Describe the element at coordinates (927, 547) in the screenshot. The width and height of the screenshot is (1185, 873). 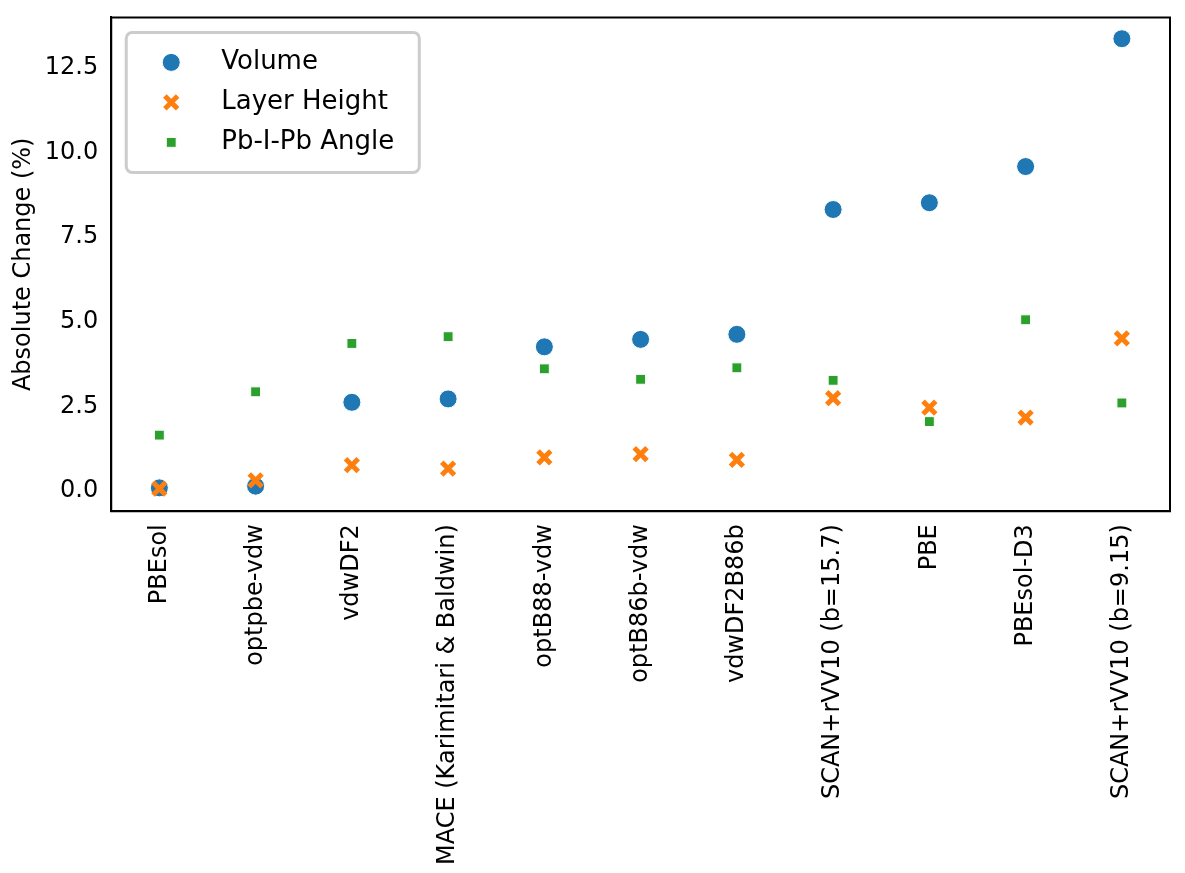
I see `x-tick-label: PBE` at that location.